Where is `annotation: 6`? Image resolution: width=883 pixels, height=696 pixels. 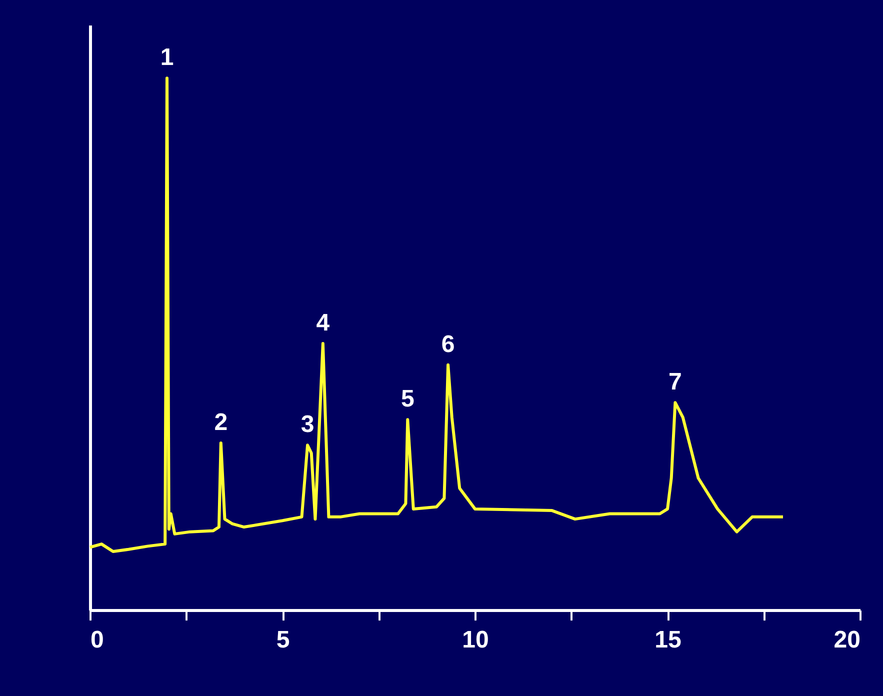 annotation: 6 is located at coordinates (448, 344).